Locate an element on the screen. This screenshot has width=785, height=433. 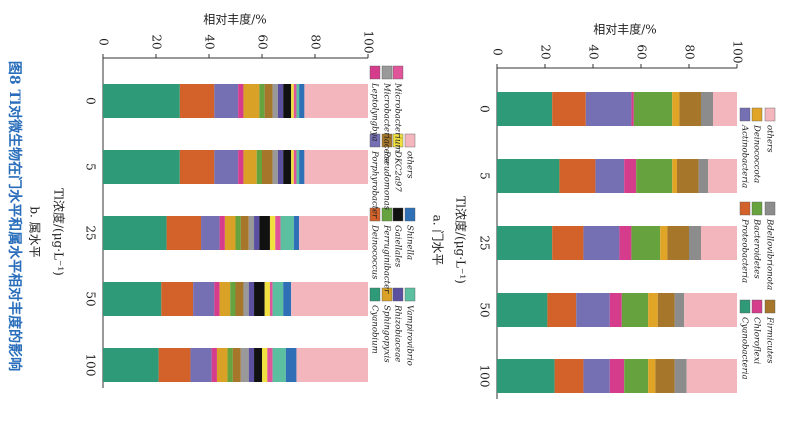
chart-title: b. 属水平 is located at coordinates (35, 231).